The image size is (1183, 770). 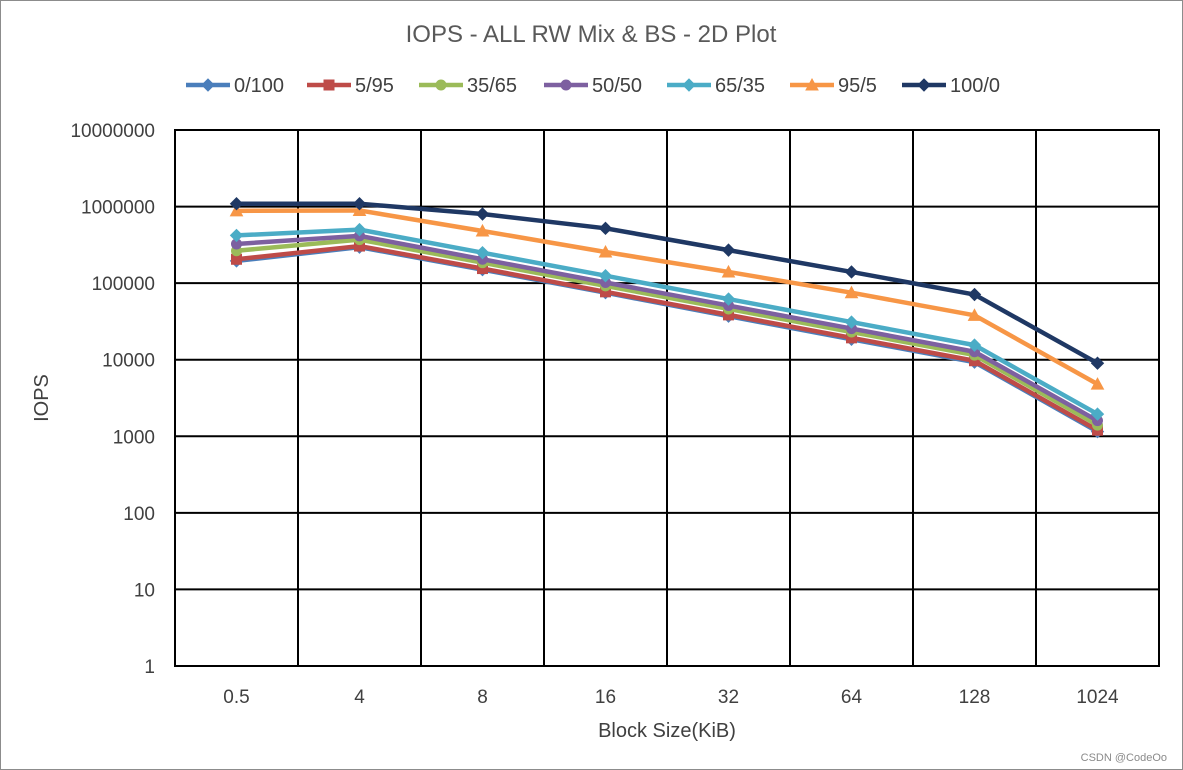 I want to click on legend-item: 5/95, so click(x=350, y=86).